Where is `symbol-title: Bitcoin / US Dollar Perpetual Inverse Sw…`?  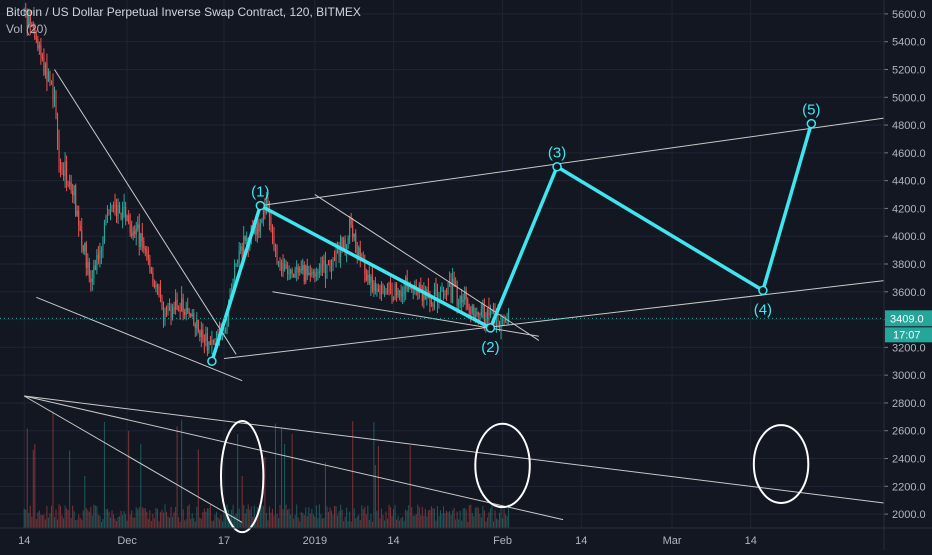 symbol-title: Bitcoin / US Dollar Perpetual Inverse Sw… is located at coordinates (183, 12).